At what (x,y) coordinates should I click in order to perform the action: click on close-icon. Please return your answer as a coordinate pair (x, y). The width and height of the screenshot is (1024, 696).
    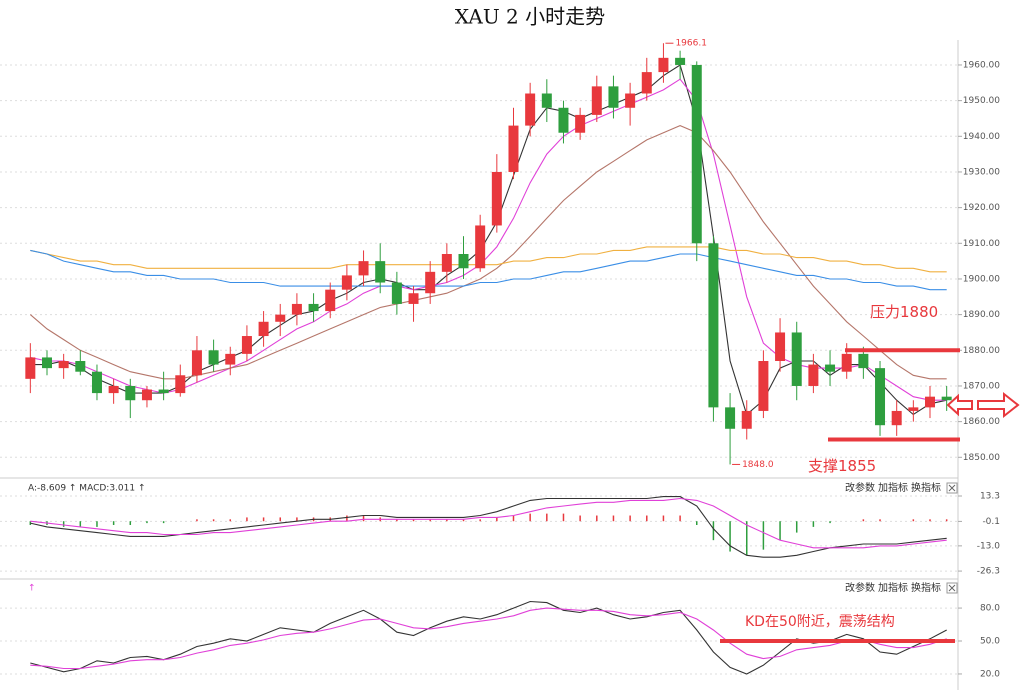
    Looking at the image, I should click on (952, 588).